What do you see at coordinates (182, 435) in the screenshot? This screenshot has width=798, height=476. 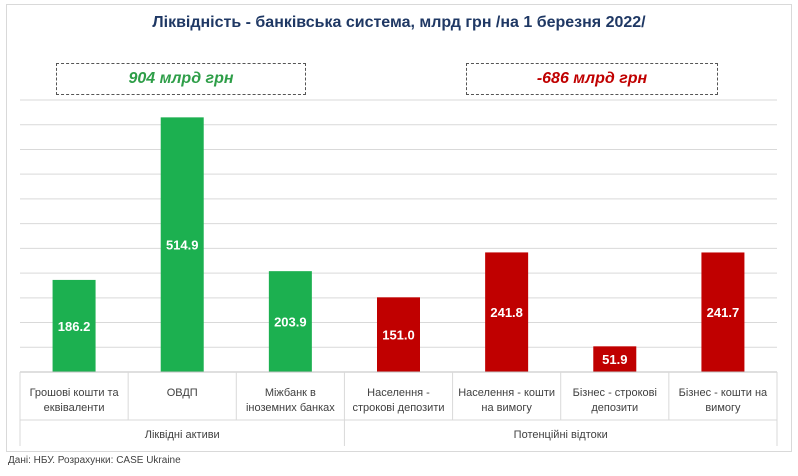 I see `group-label: Ліквідні активи` at bounding box center [182, 435].